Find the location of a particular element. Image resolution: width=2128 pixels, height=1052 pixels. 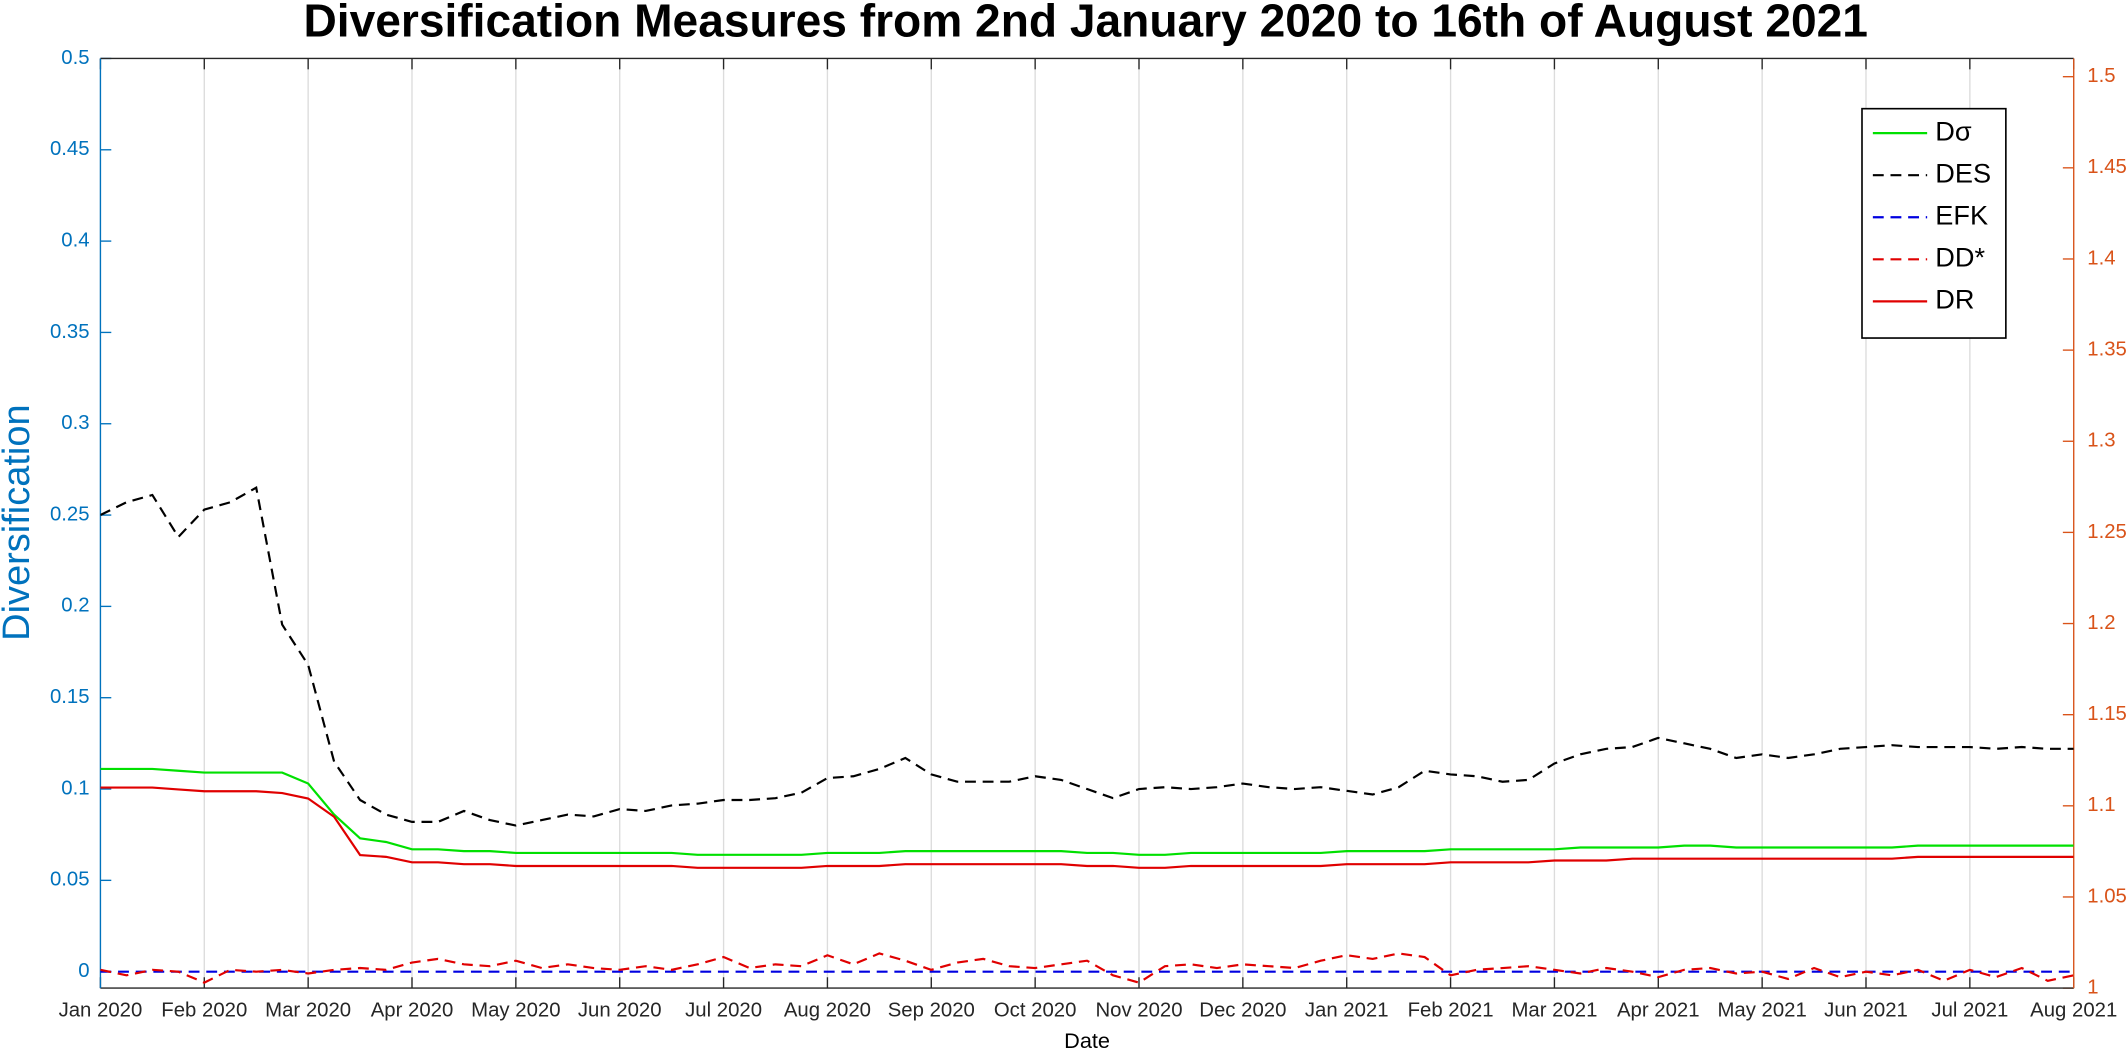

x-tick-label: Jun 2020 is located at coordinates (620, 1011).